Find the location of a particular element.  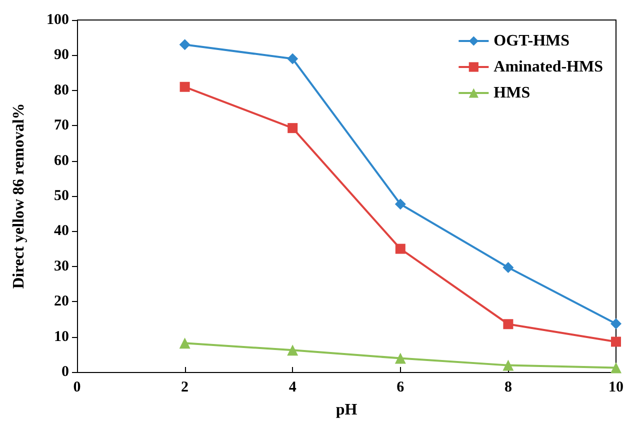

x-tick-label: 0 is located at coordinates (77, 388).